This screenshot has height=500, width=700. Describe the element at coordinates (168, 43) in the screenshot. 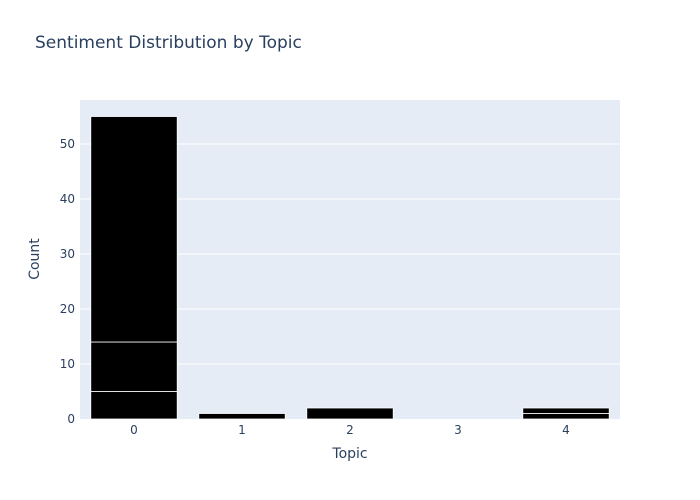

I see `chart-title: Sentiment Distribution by Topic` at that location.